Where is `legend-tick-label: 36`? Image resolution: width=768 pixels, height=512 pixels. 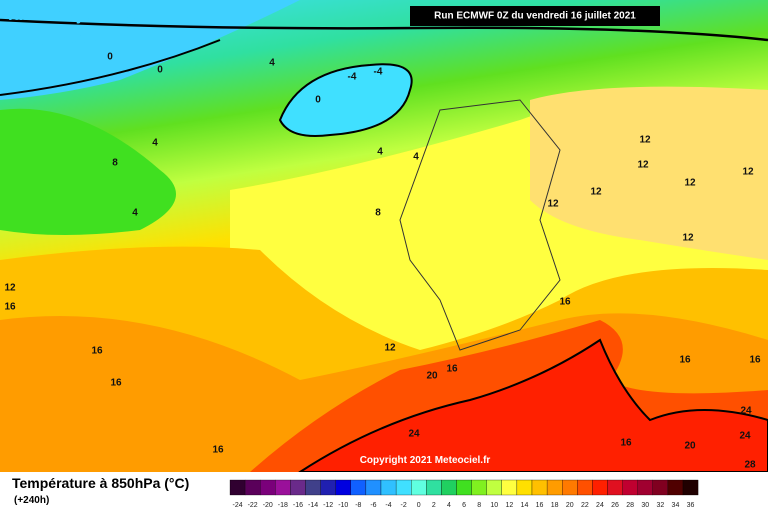 legend-tick-label: 36 is located at coordinates (691, 505).